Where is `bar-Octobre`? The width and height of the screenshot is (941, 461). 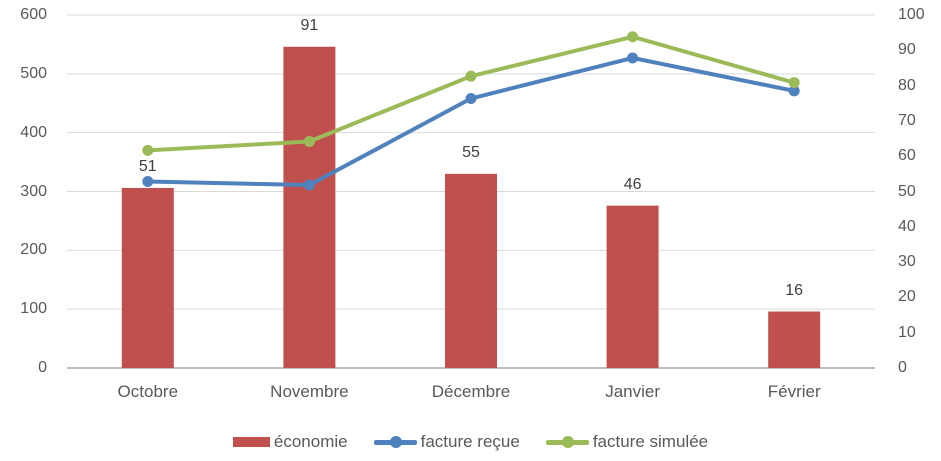
bar-Octobre is located at coordinates (147, 277).